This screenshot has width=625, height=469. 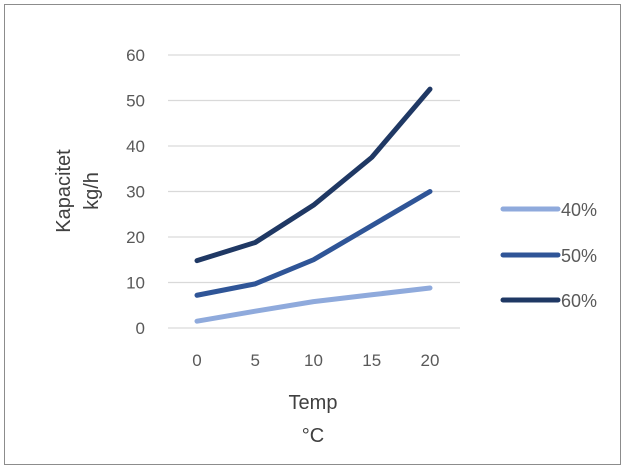 What do you see at coordinates (140, 328) in the screenshot?
I see `y-tick-label: 0` at bounding box center [140, 328].